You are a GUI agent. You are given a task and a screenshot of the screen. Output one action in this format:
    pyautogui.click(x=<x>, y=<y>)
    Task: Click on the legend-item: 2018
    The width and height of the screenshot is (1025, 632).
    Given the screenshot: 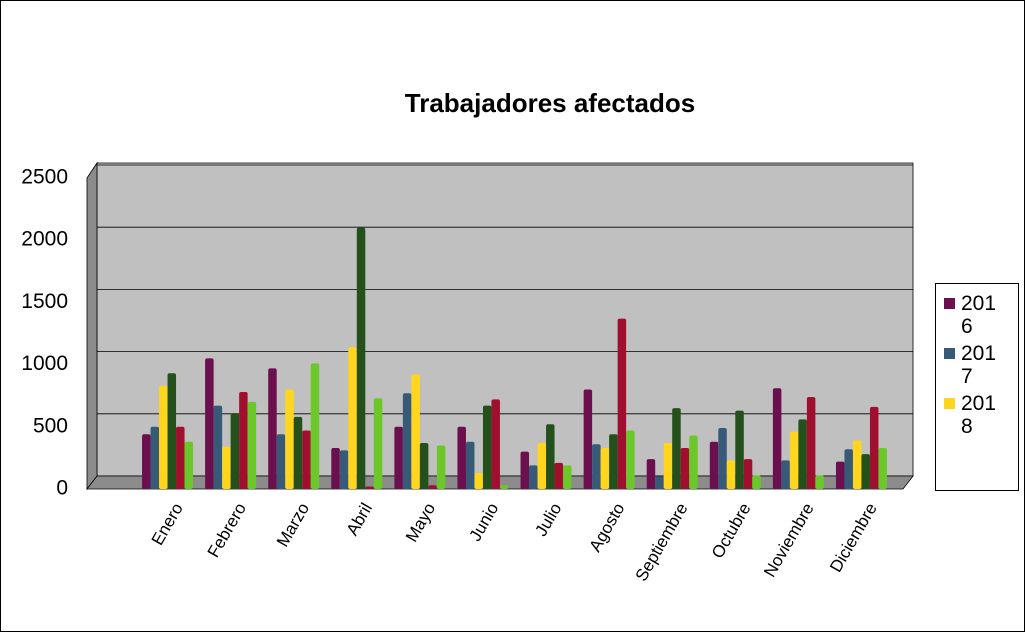 What is the action you would take?
    pyautogui.click(x=977, y=415)
    